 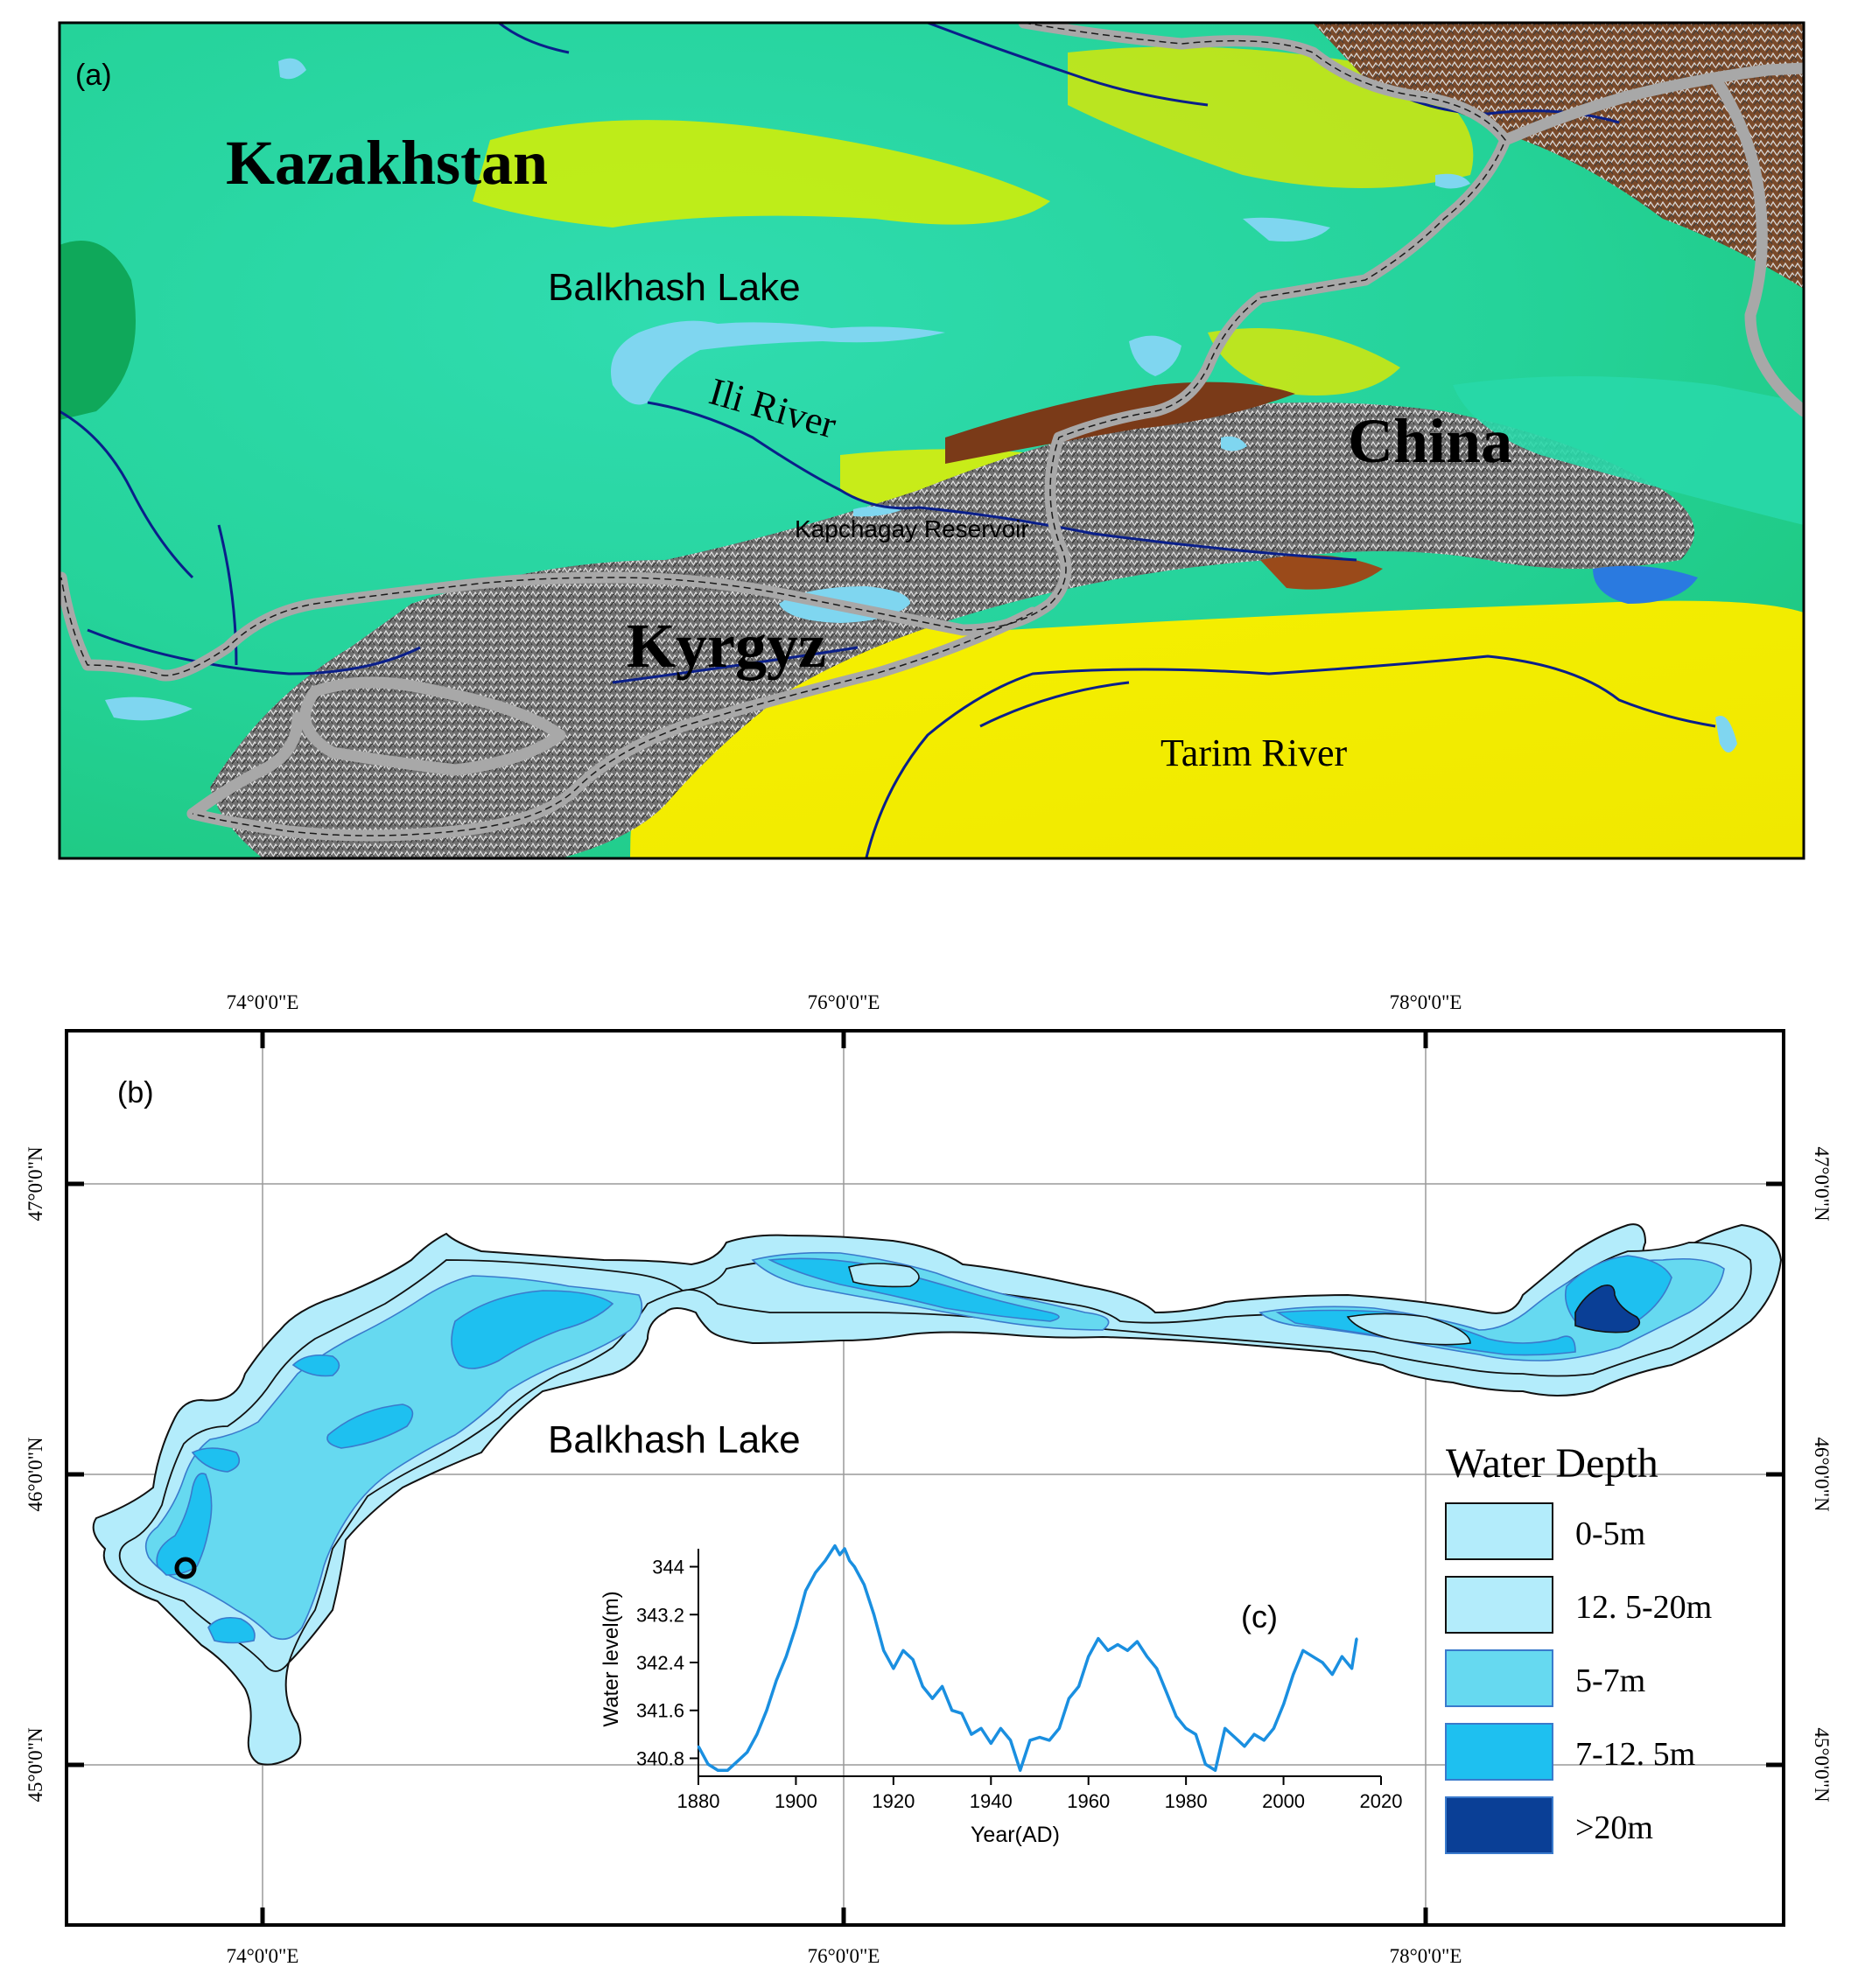 I want to click on lake-depth-over-20m, so click(x=1608, y=1309).